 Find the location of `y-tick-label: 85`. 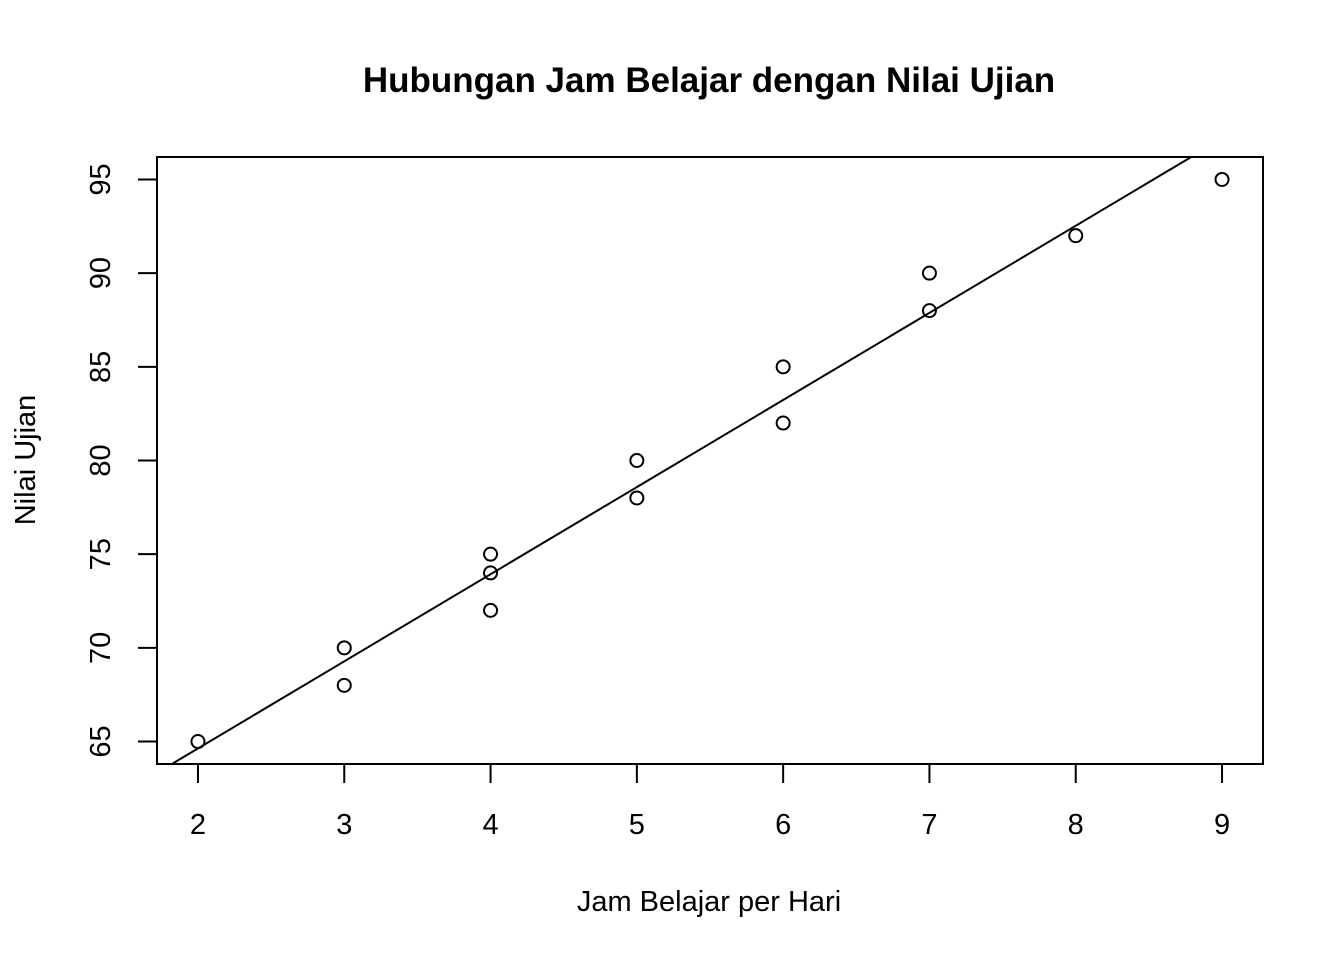

y-tick-label: 85 is located at coordinates (101, 367).